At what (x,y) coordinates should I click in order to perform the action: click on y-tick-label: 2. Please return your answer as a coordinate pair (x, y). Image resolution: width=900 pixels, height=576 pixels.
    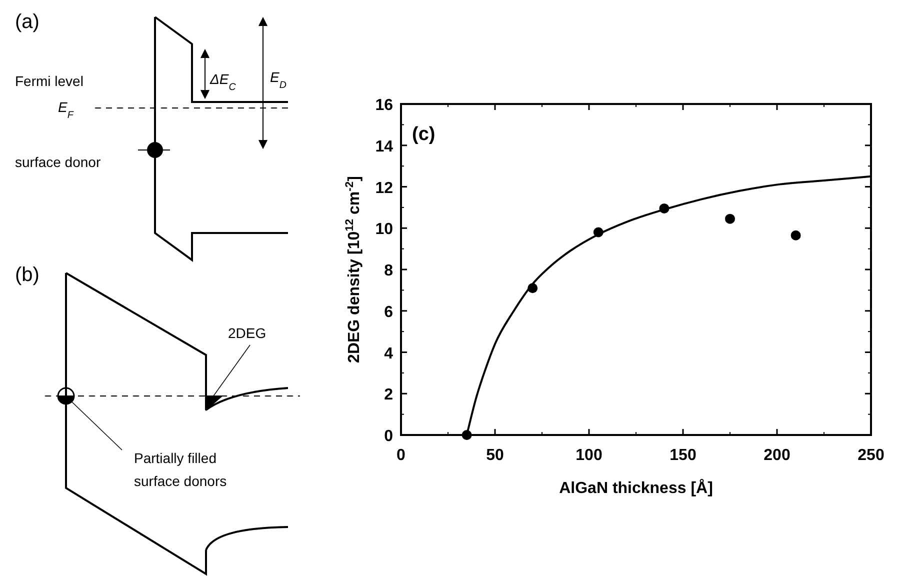
    Looking at the image, I should click on (389, 395).